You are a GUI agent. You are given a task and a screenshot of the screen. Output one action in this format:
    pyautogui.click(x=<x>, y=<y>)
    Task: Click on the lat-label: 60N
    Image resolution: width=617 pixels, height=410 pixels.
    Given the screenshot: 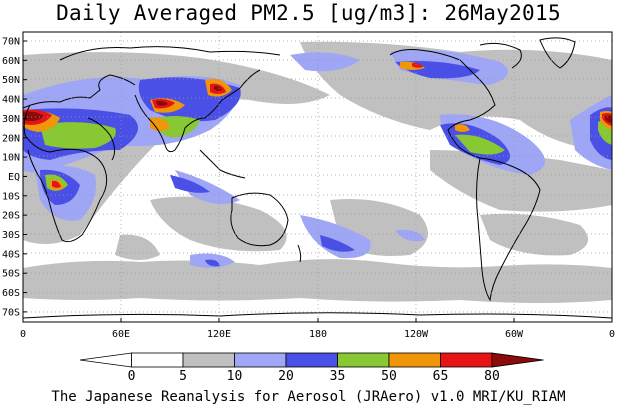 What is the action you would take?
    pyautogui.click(x=11, y=61)
    